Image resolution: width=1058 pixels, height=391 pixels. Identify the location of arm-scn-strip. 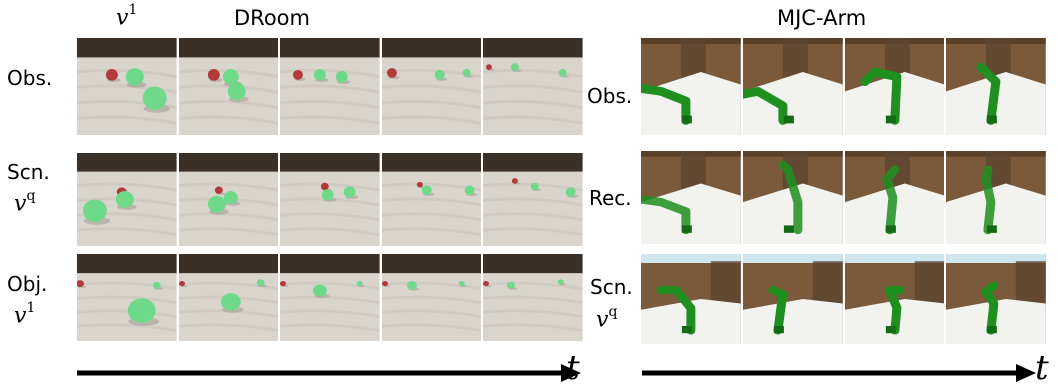
(843, 299).